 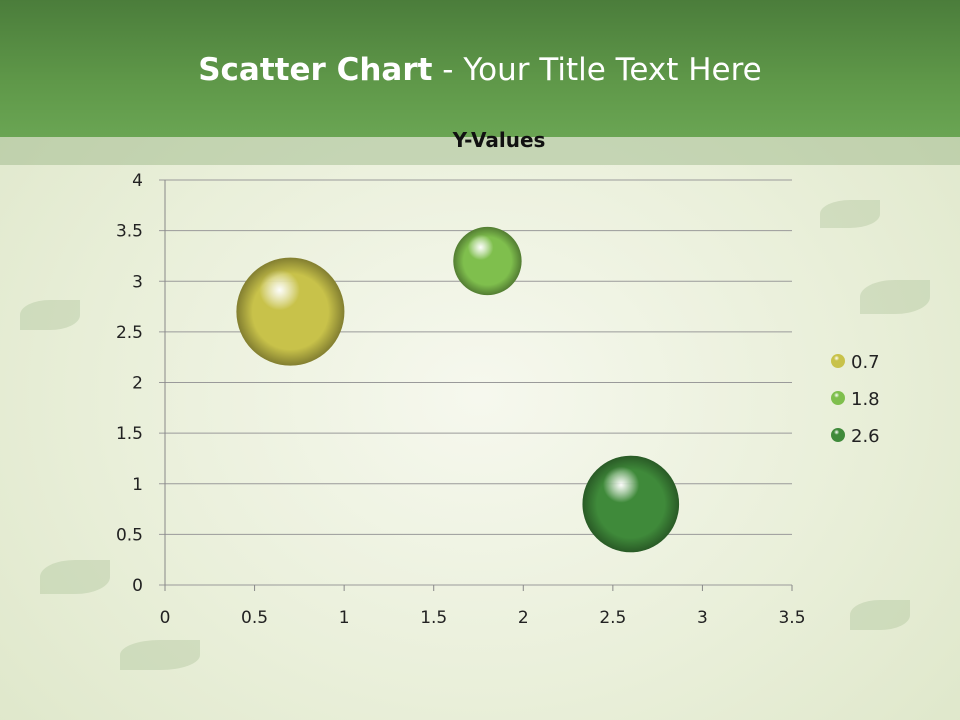 I want to click on title-rest: - Your Title Text Here, so click(x=597, y=70).